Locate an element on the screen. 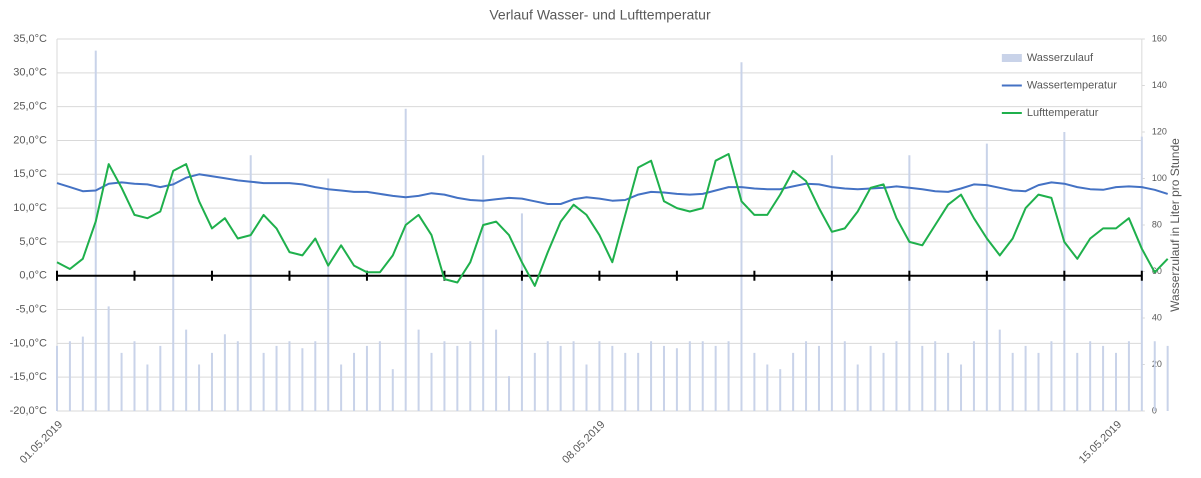 This screenshot has width=1201, height=478. y2-tick-label: 20 is located at coordinates (1157, 364).